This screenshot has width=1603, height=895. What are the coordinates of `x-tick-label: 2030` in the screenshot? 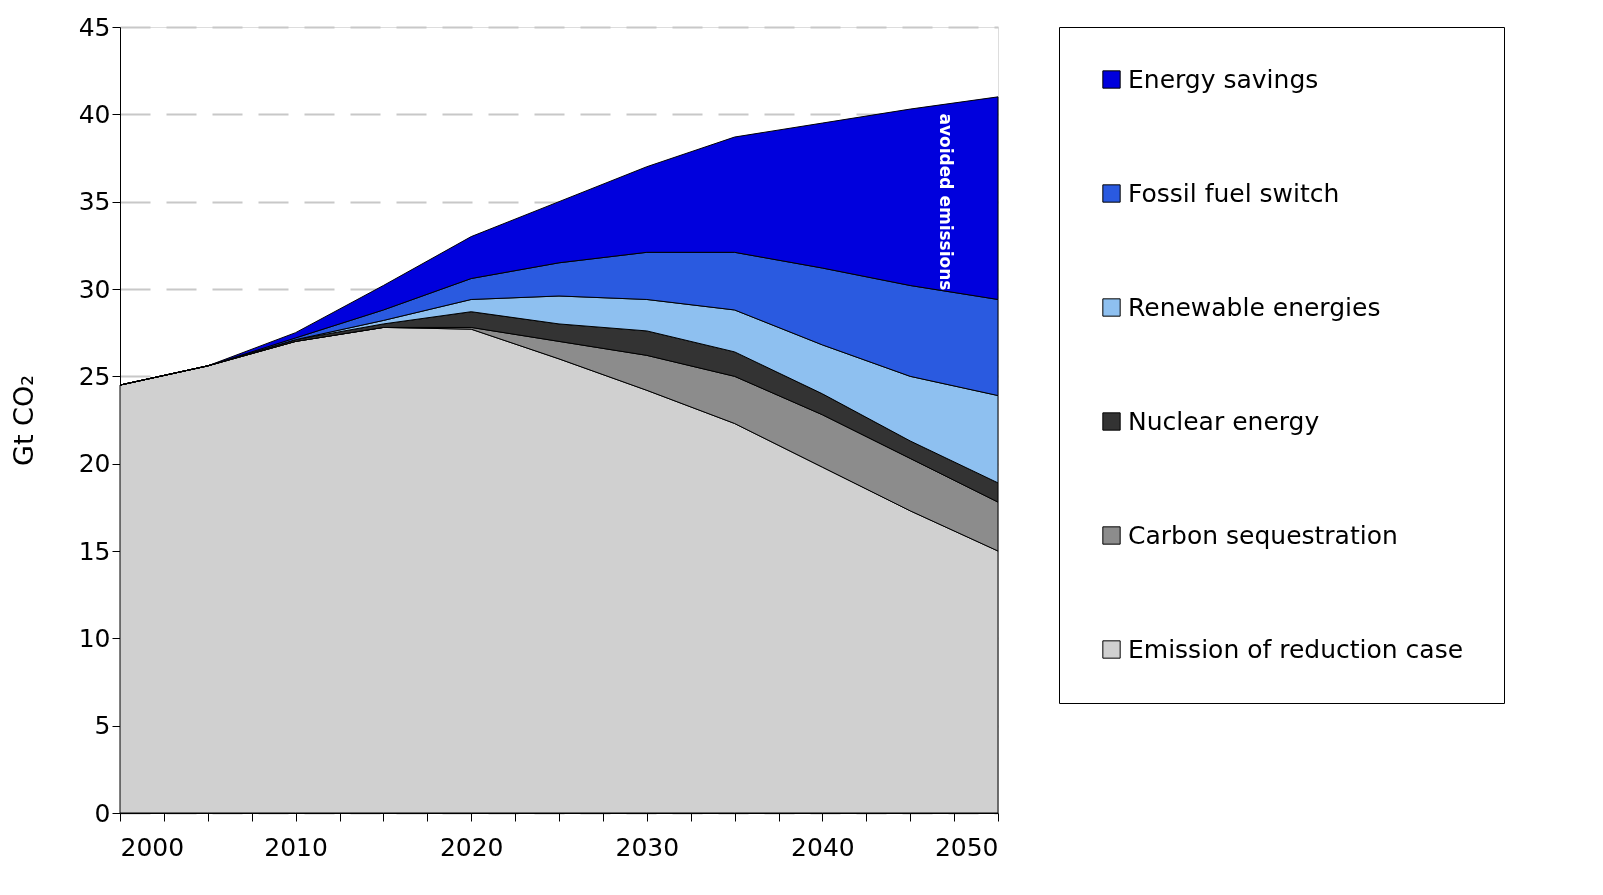 It's located at (647, 847).